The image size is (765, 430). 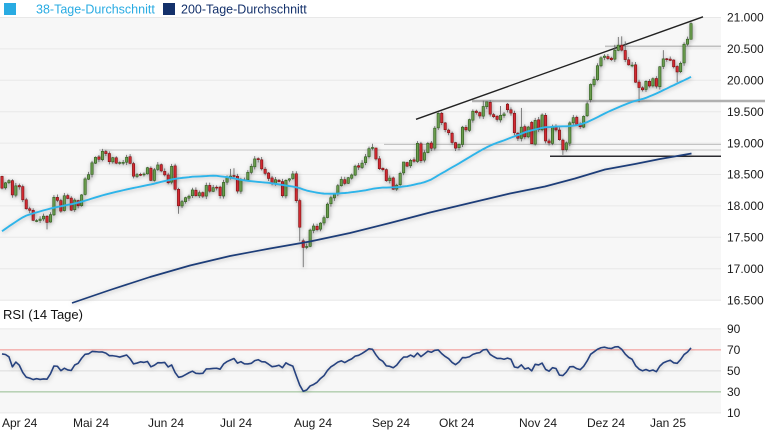 I want to click on svg-text: Jun 24, so click(x=166, y=423).